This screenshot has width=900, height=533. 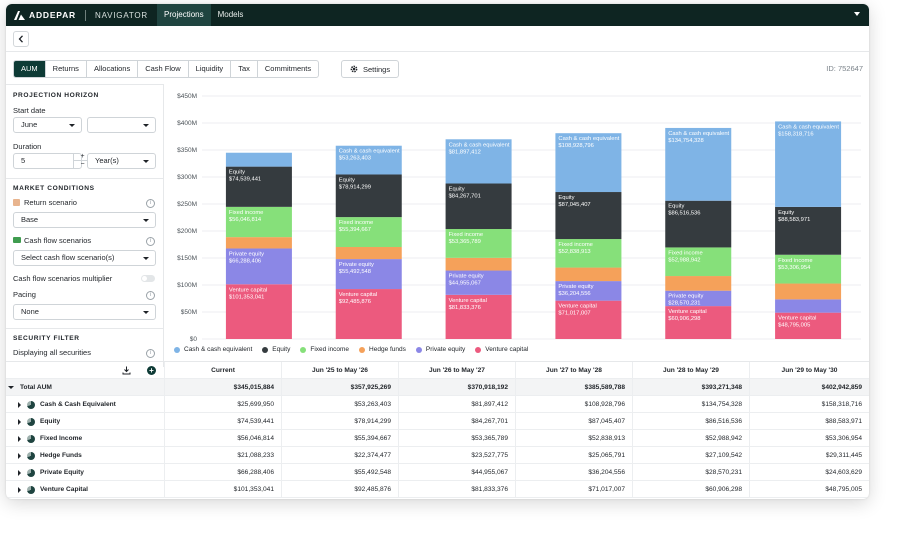 I want to click on row-name: Fixed Income, so click(x=50, y=438).